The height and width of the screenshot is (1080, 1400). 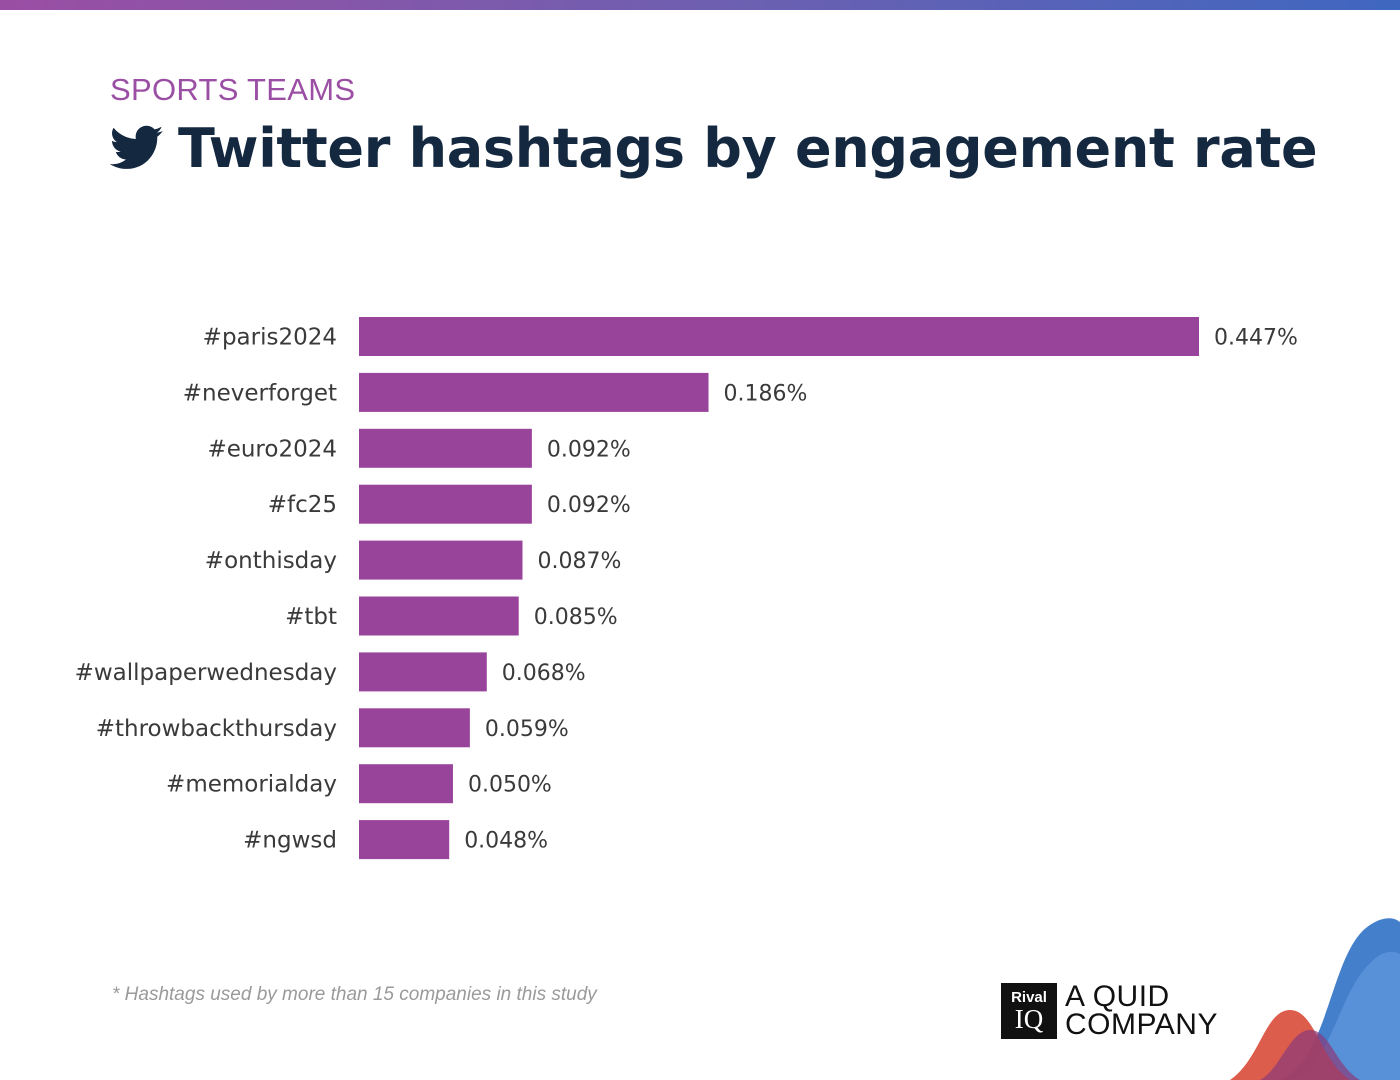 I want to click on value-label: 0.059%, so click(x=527, y=729).